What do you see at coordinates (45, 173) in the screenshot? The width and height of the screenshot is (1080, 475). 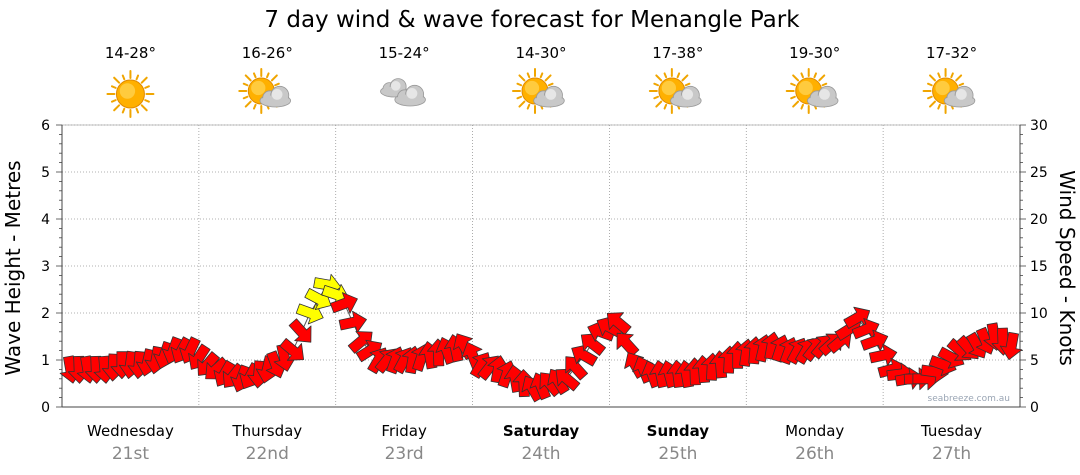 I see `left-tick-label: 5` at bounding box center [45, 173].